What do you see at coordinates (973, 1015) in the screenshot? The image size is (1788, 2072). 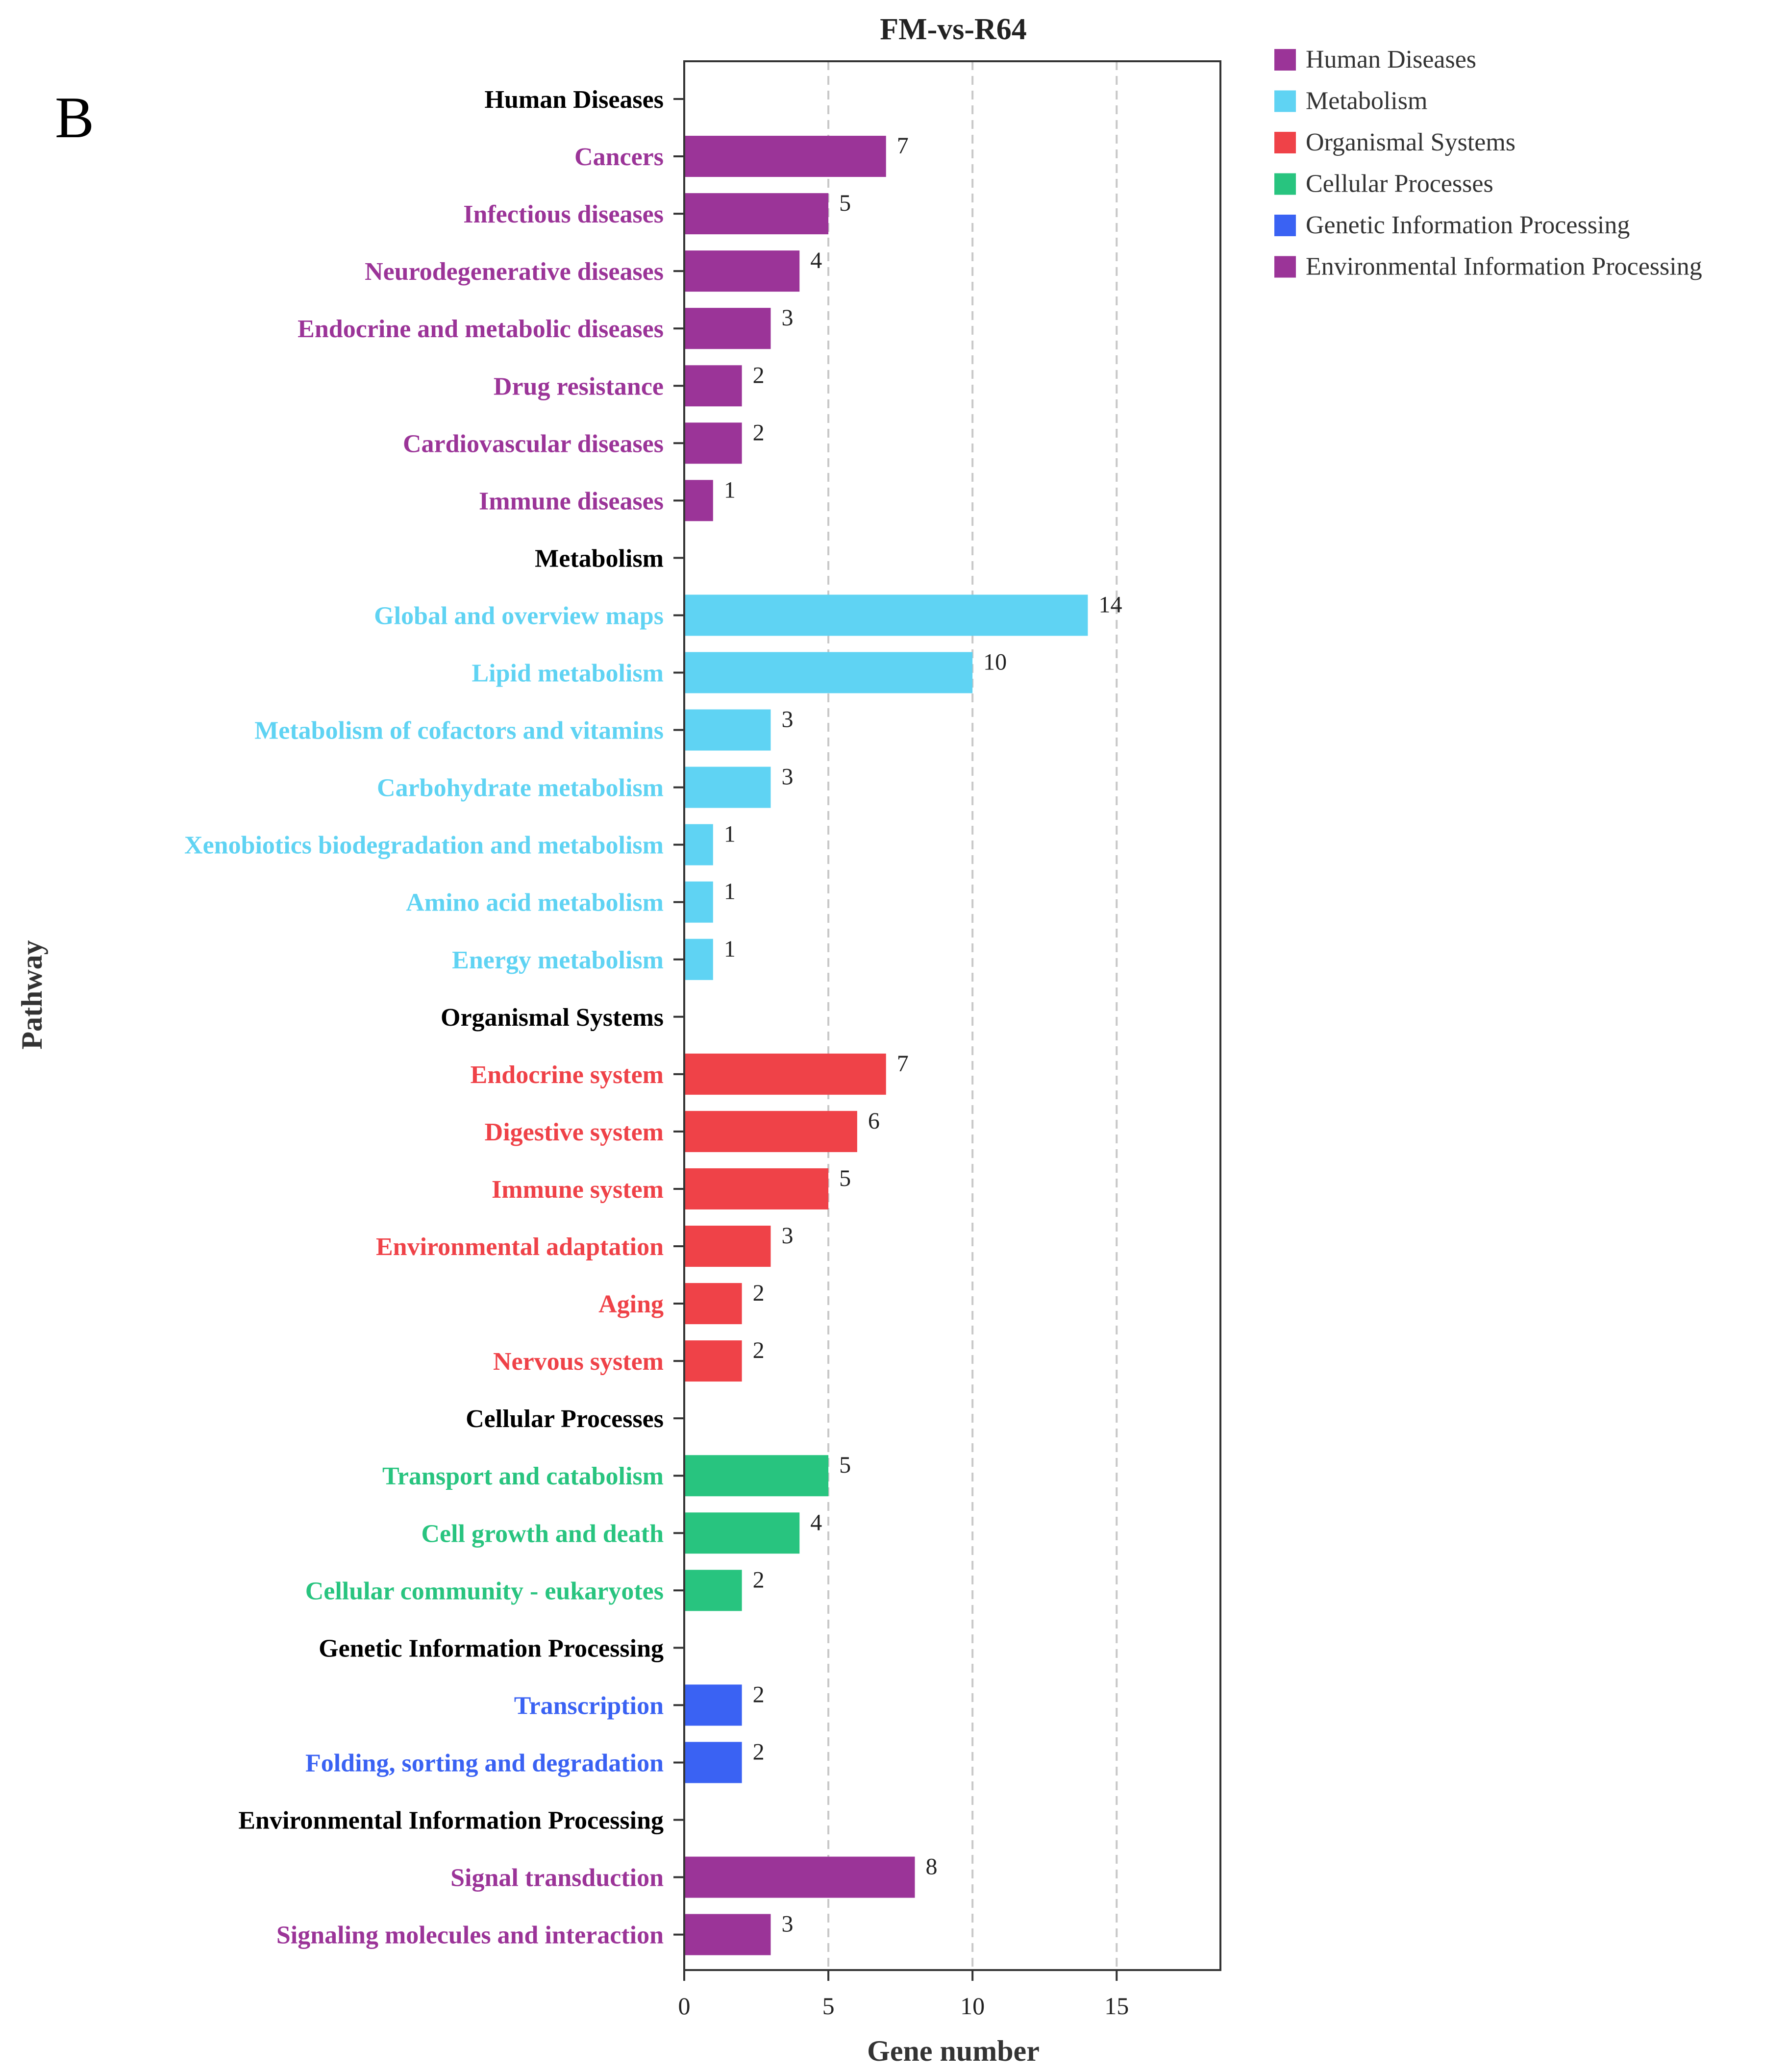 I see `grid-lines` at bounding box center [973, 1015].